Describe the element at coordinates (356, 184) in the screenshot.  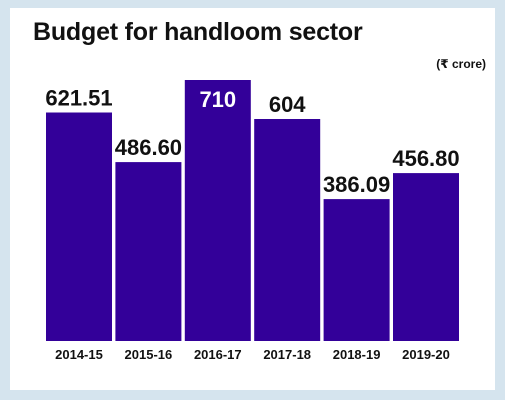
I see `value-label-2018-19: 386.09` at that location.